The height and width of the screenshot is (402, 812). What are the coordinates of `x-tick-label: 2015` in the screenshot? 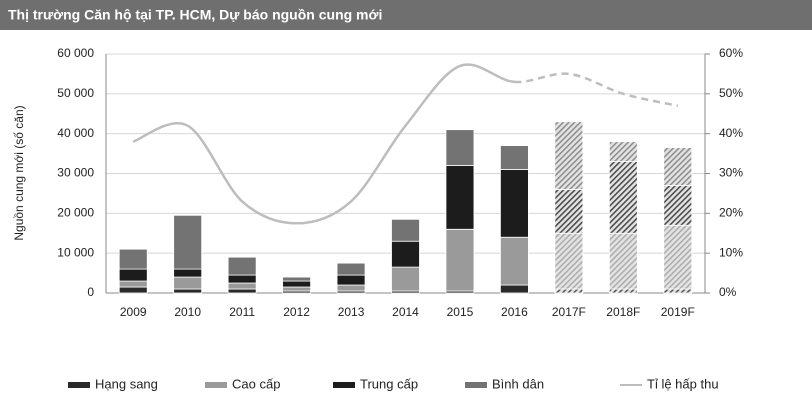 It's located at (460, 312).